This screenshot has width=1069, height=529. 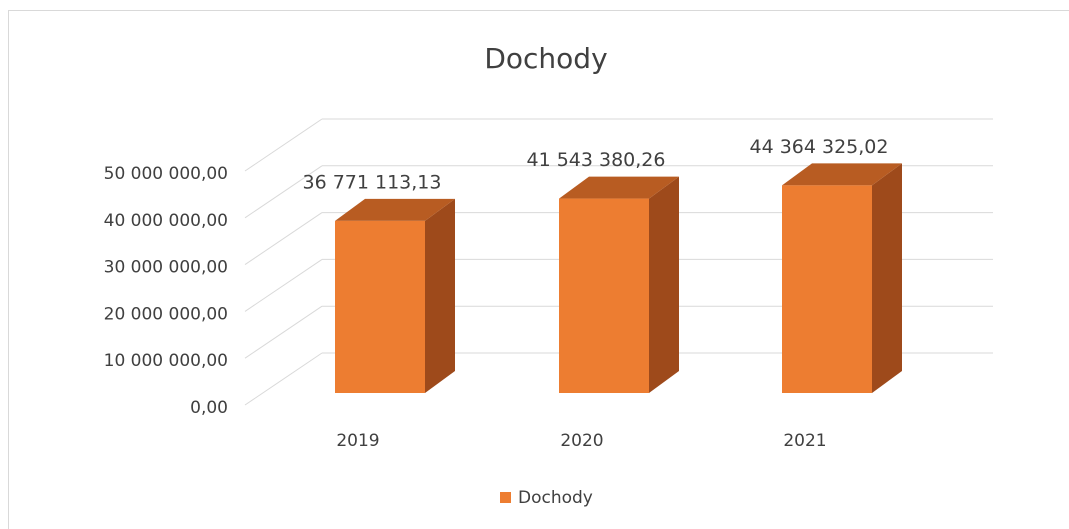 What do you see at coordinates (595, 160) in the screenshot?
I see `data-label: 41 543 380,26` at bounding box center [595, 160].